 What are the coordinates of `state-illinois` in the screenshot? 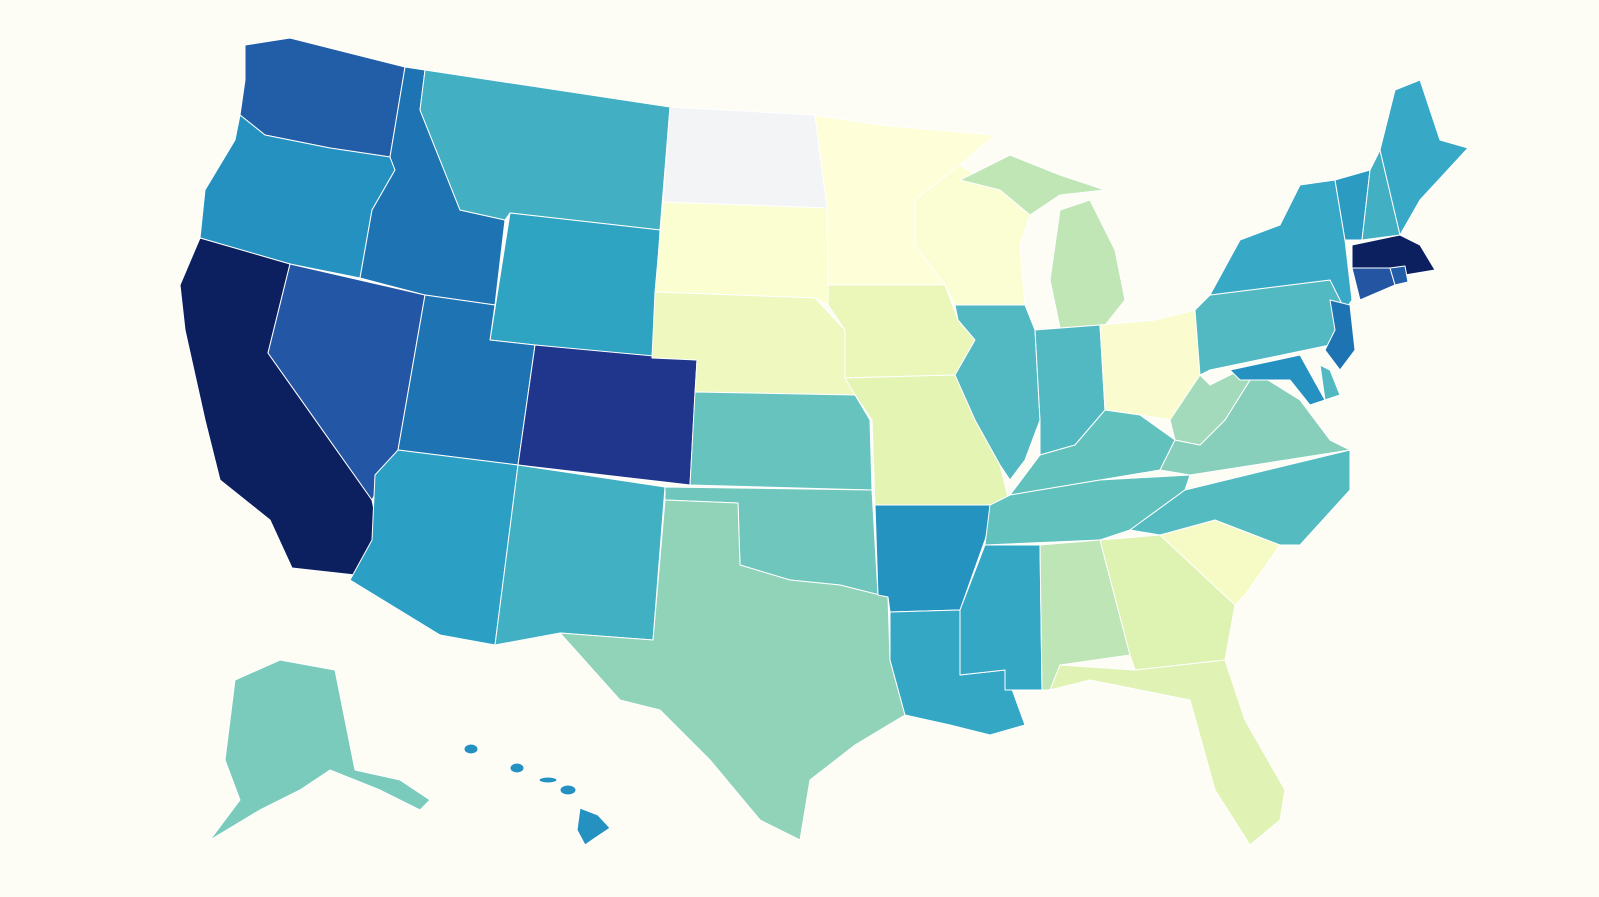 It's located at (997, 392).